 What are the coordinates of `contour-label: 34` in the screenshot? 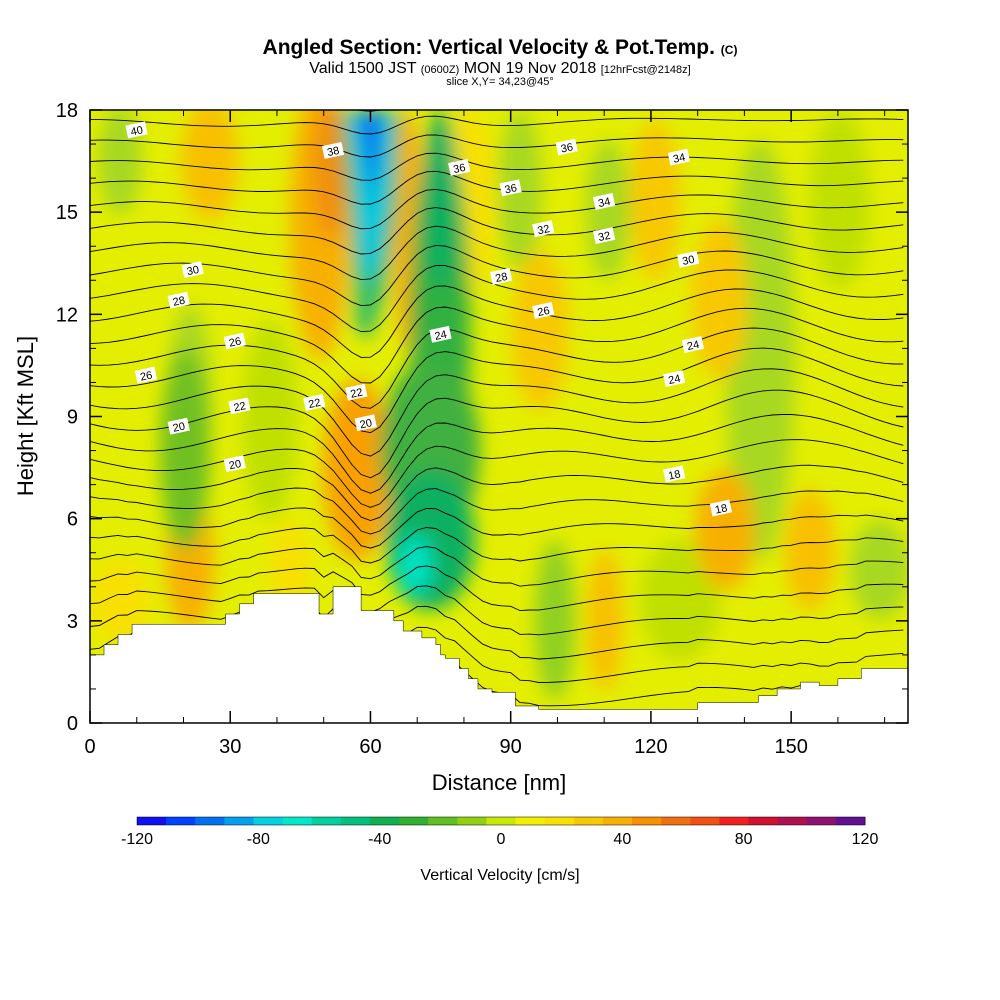 It's located at (604, 201).